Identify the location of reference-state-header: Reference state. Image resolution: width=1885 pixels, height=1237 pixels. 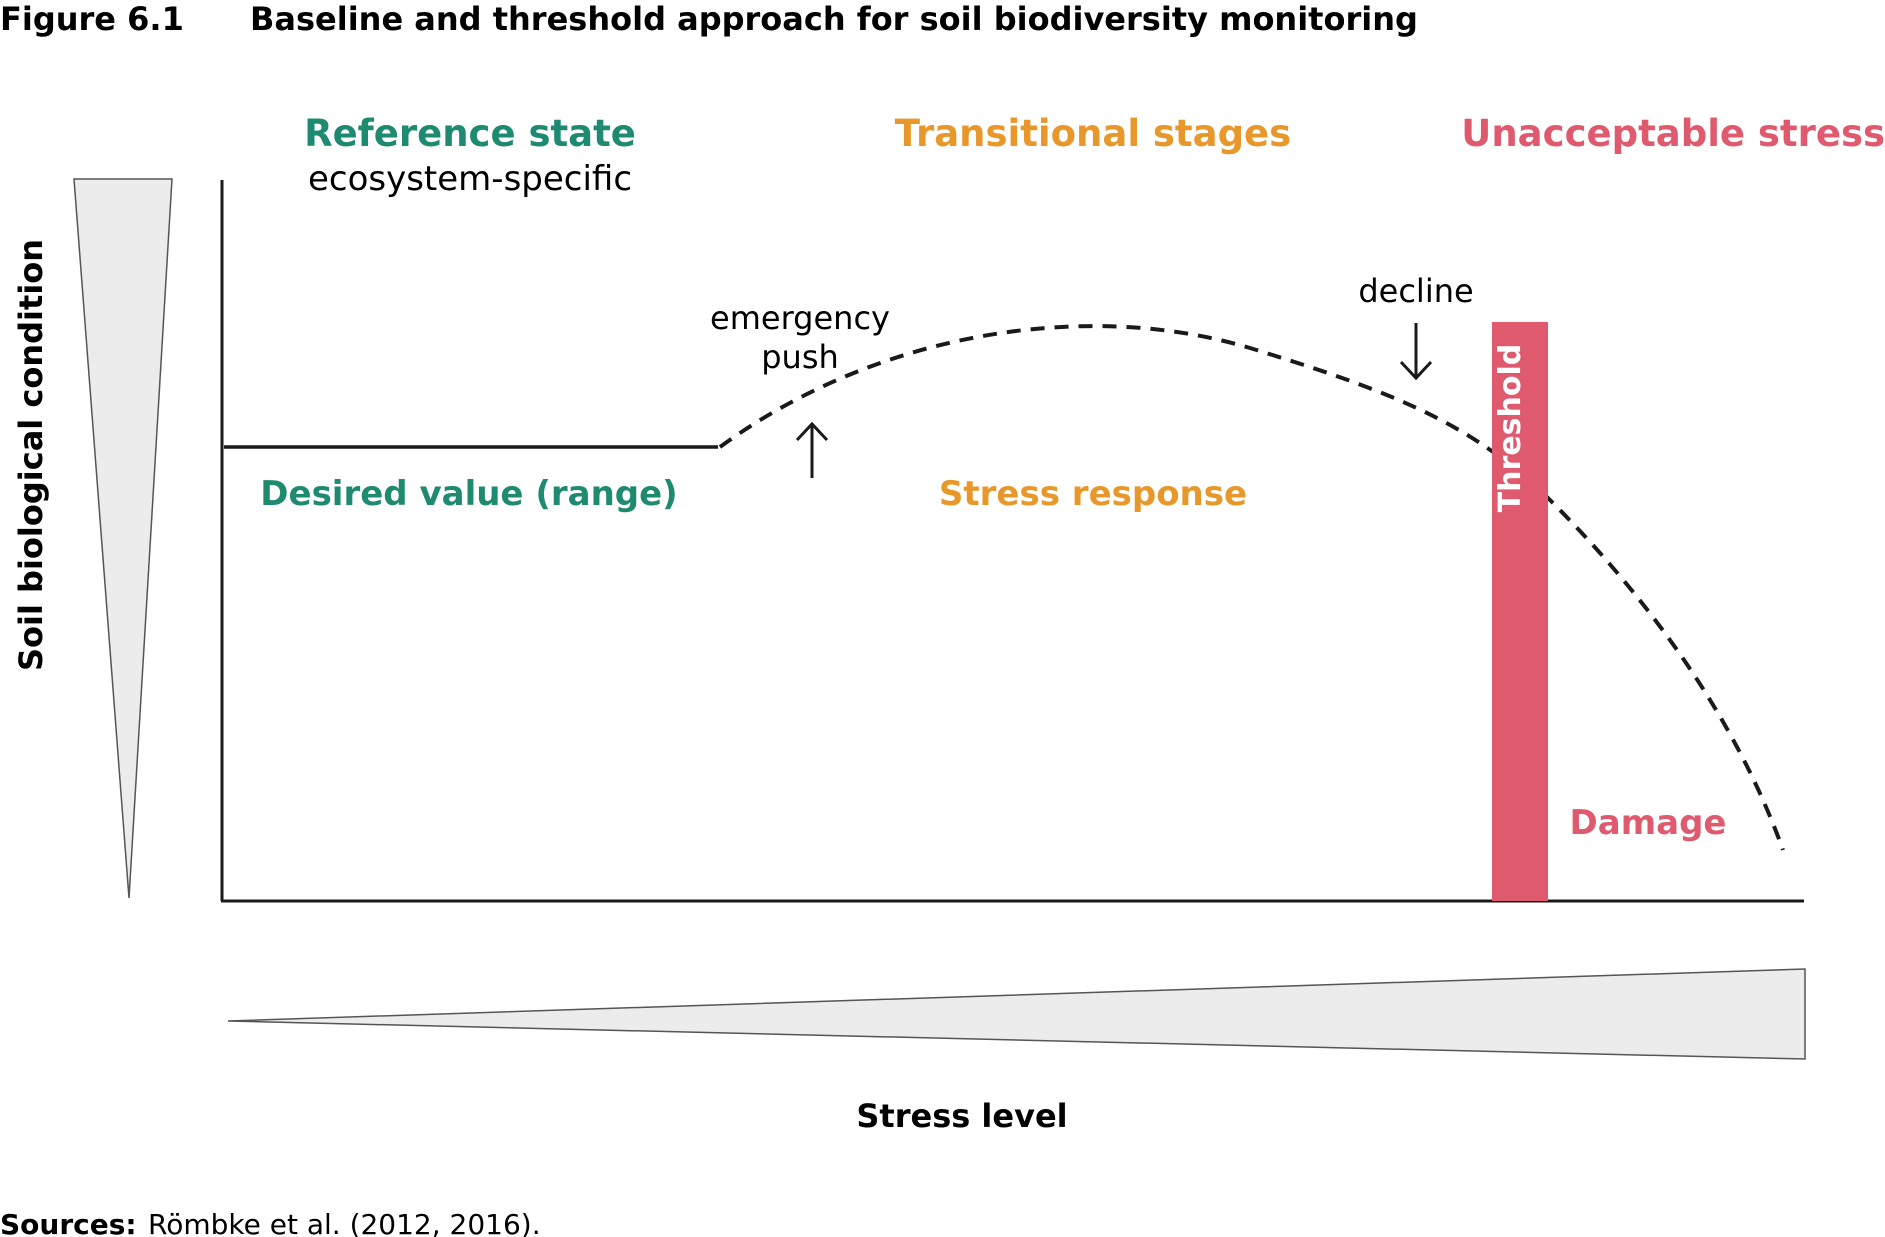
(470, 133).